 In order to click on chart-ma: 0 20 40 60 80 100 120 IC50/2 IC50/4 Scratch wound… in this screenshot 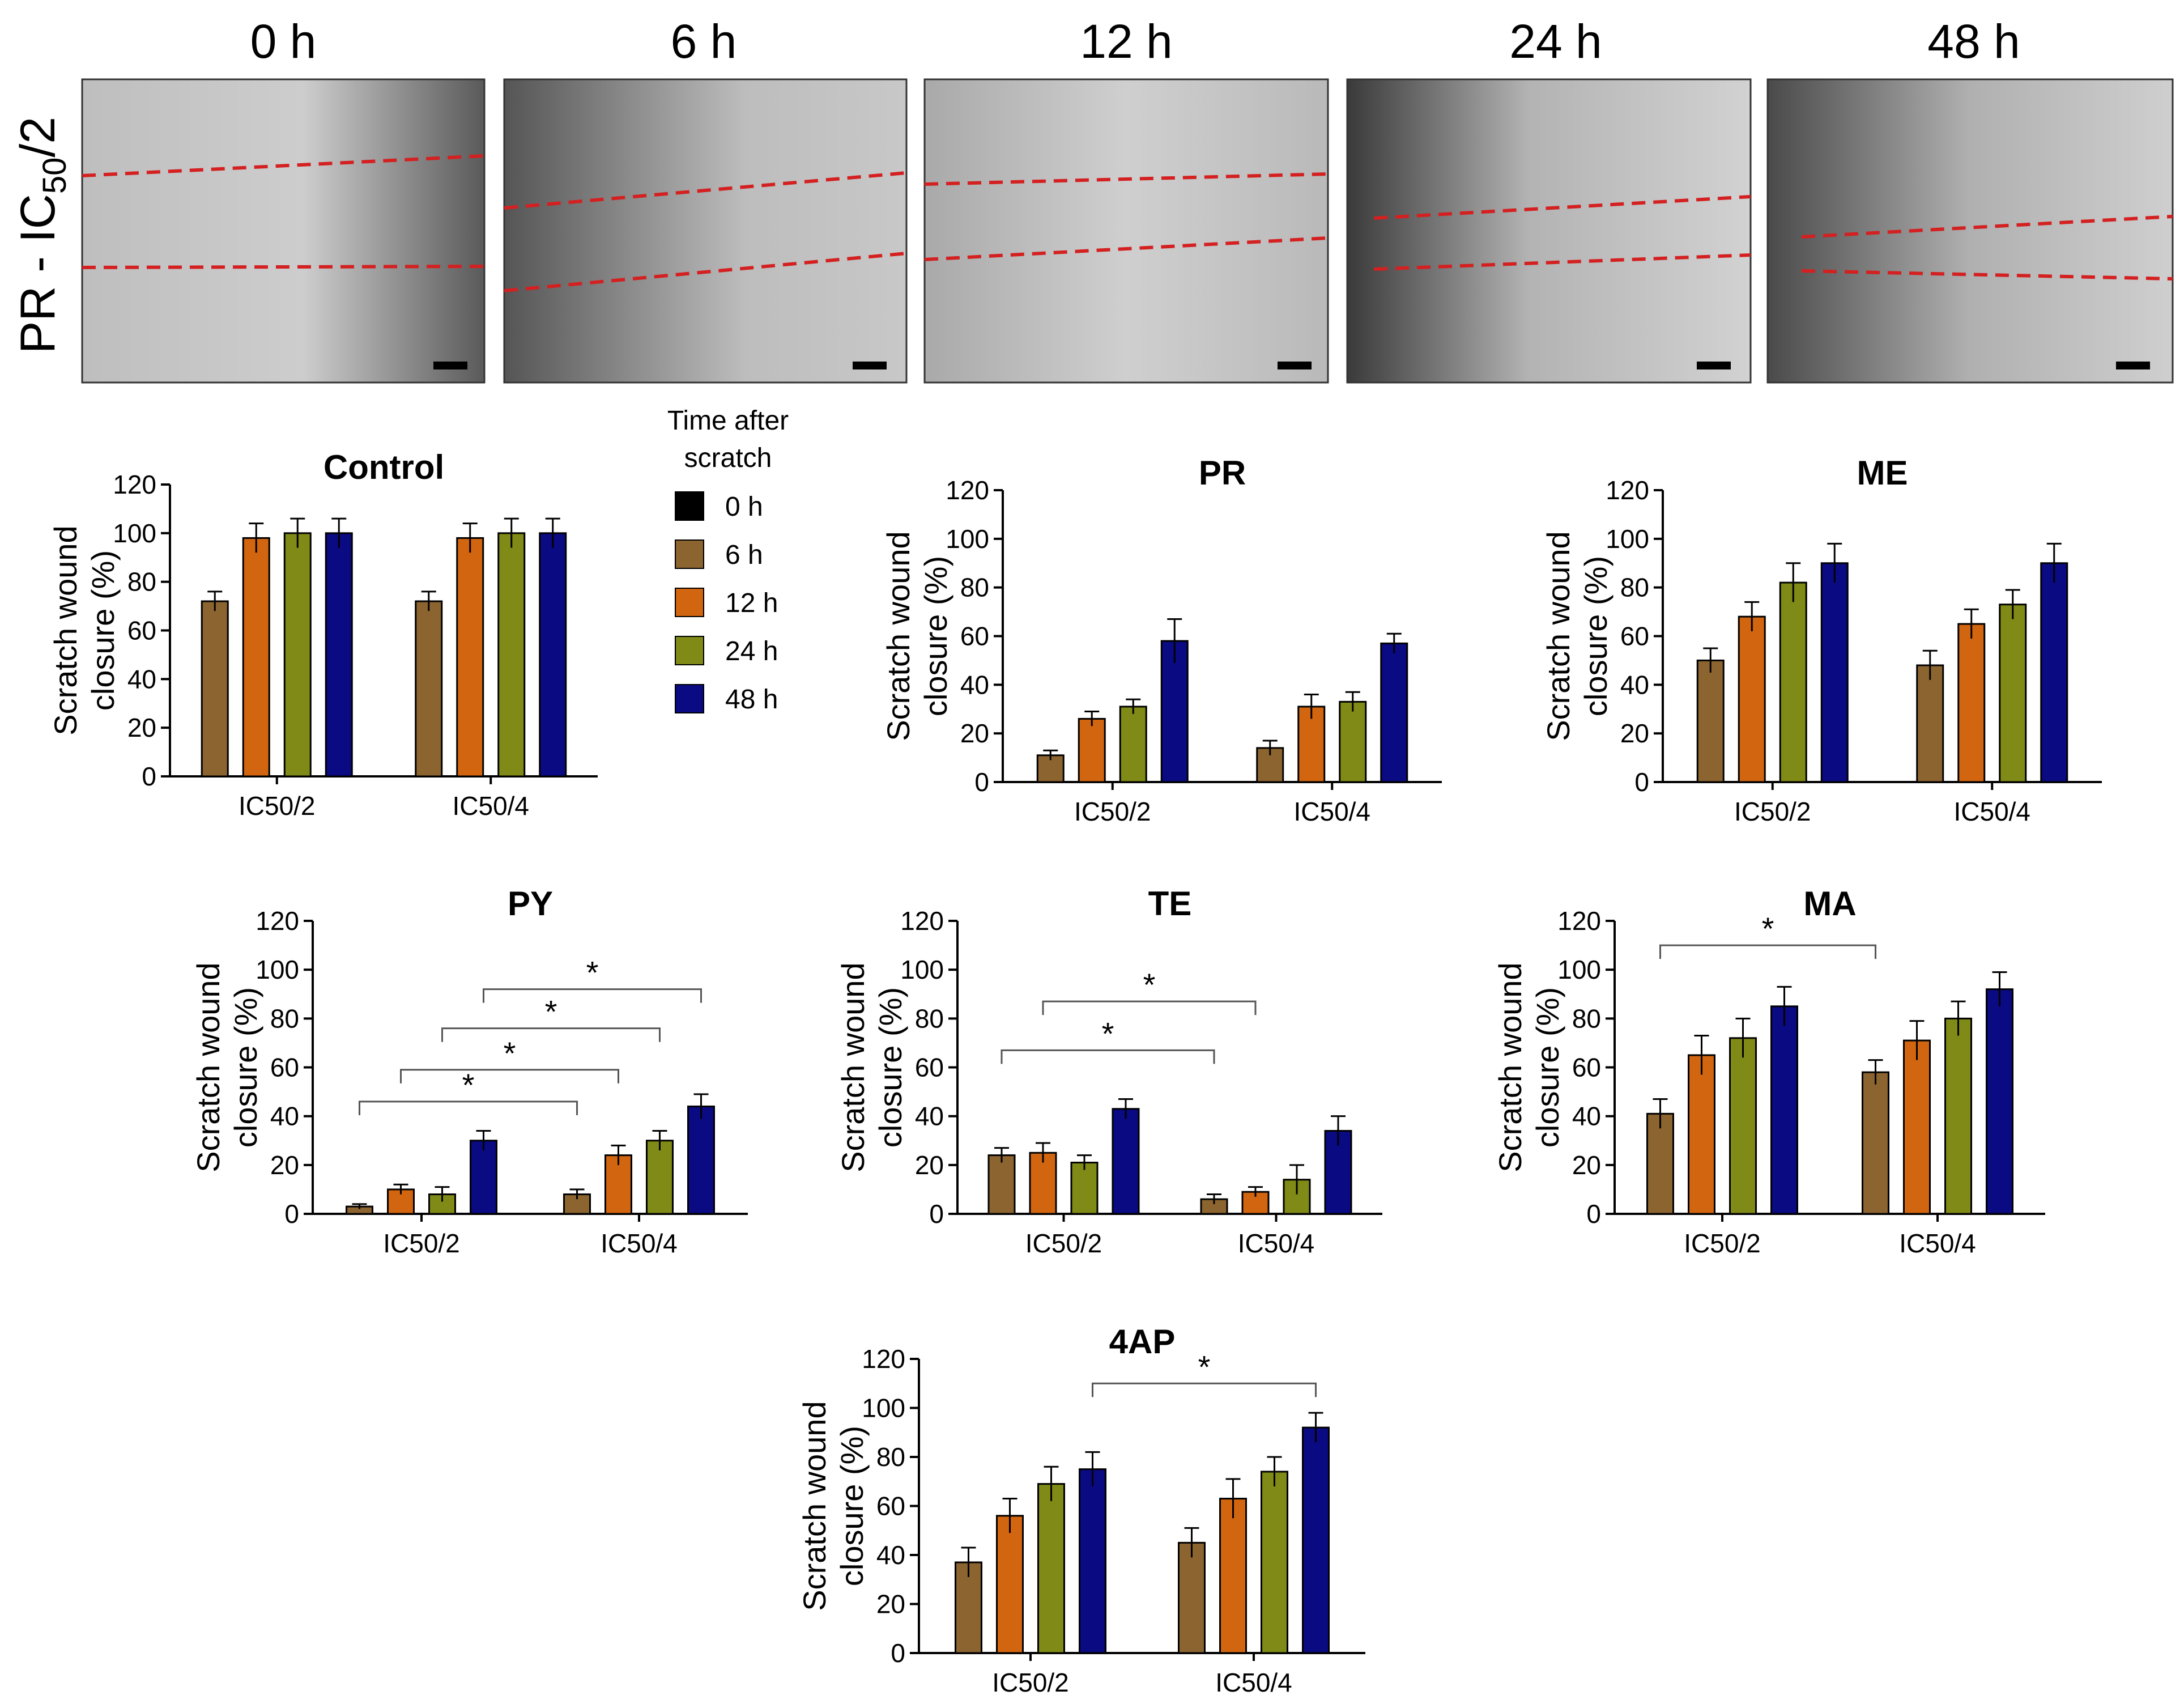, I will do `click(1768, 1071)`.